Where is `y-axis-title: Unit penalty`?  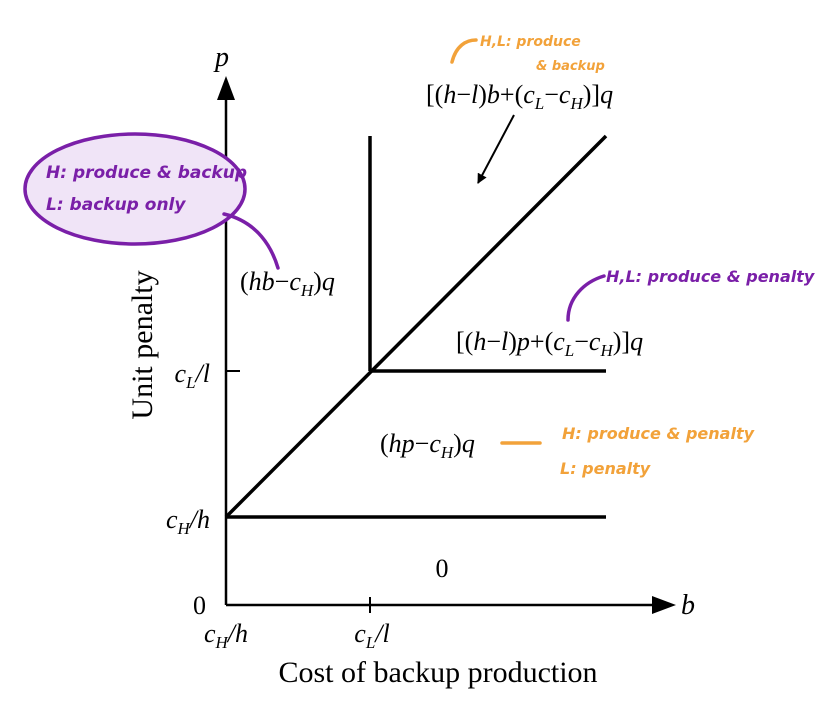 y-axis-title: Unit penalty is located at coordinates (142, 344).